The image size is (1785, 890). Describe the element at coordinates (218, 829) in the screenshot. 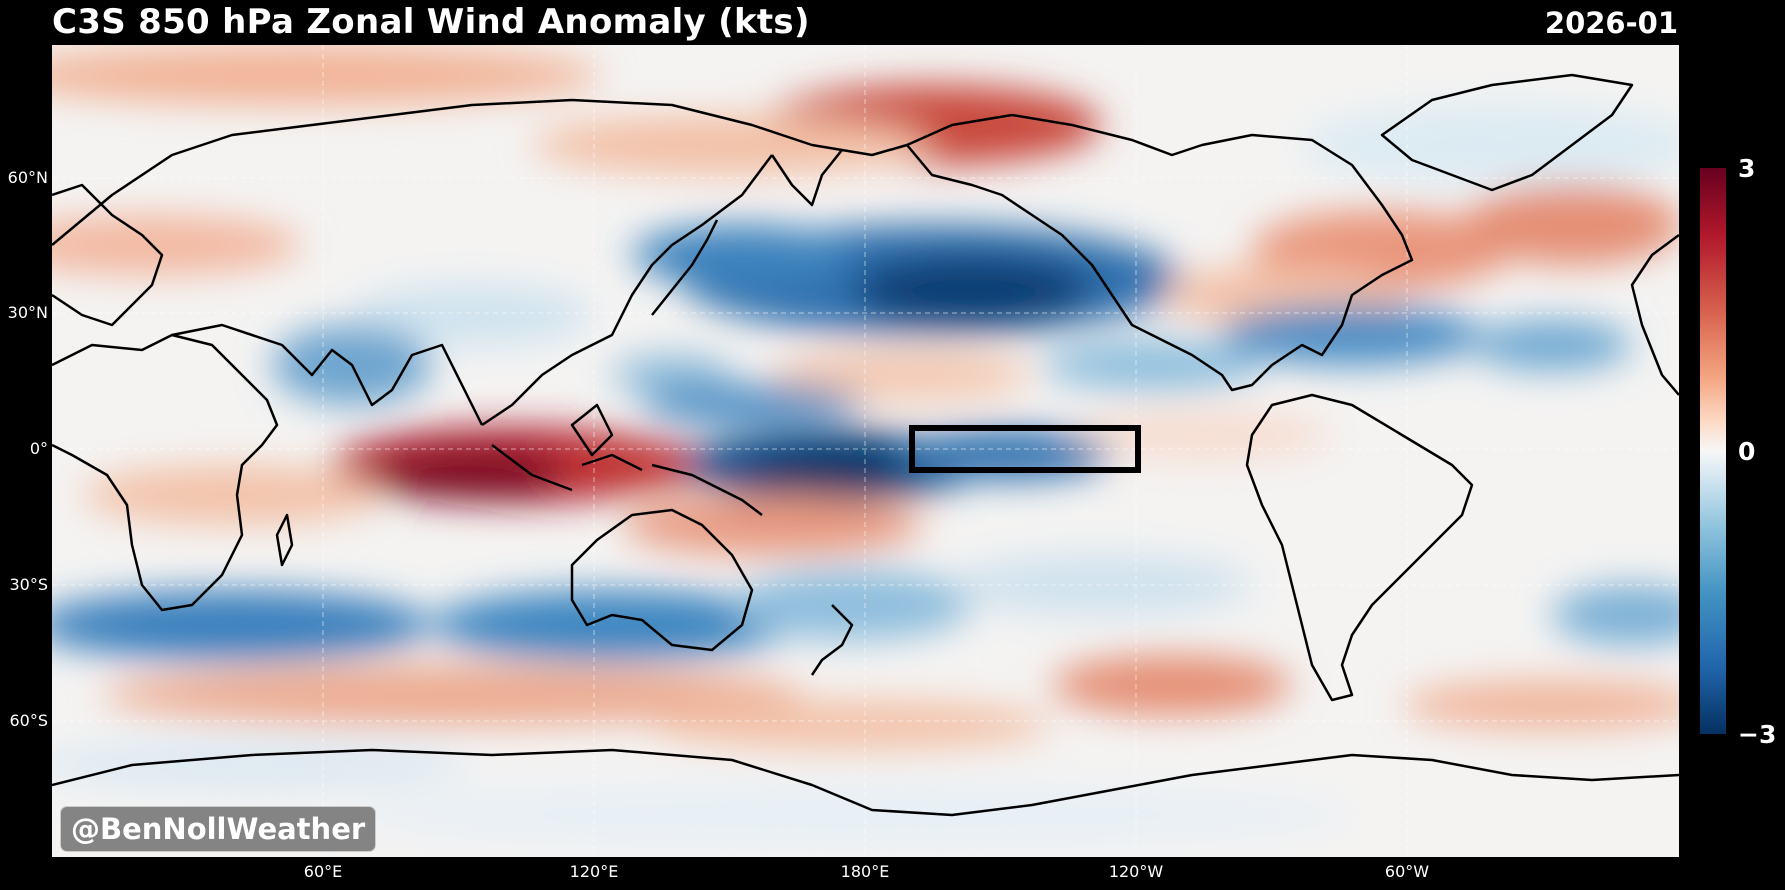

I see `watermark-badge: @BenNollWeather` at that location.